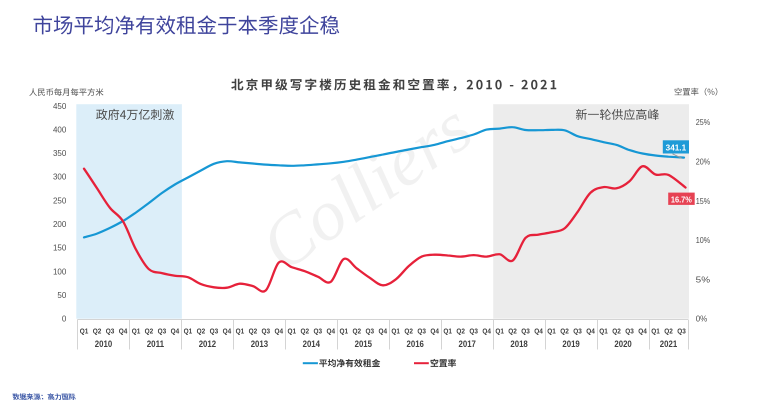 This screenshot has height=408, width=774. Describe the element at coordinates (703, 122) in the screenshot. I see `svg-text: 25%` at that location.